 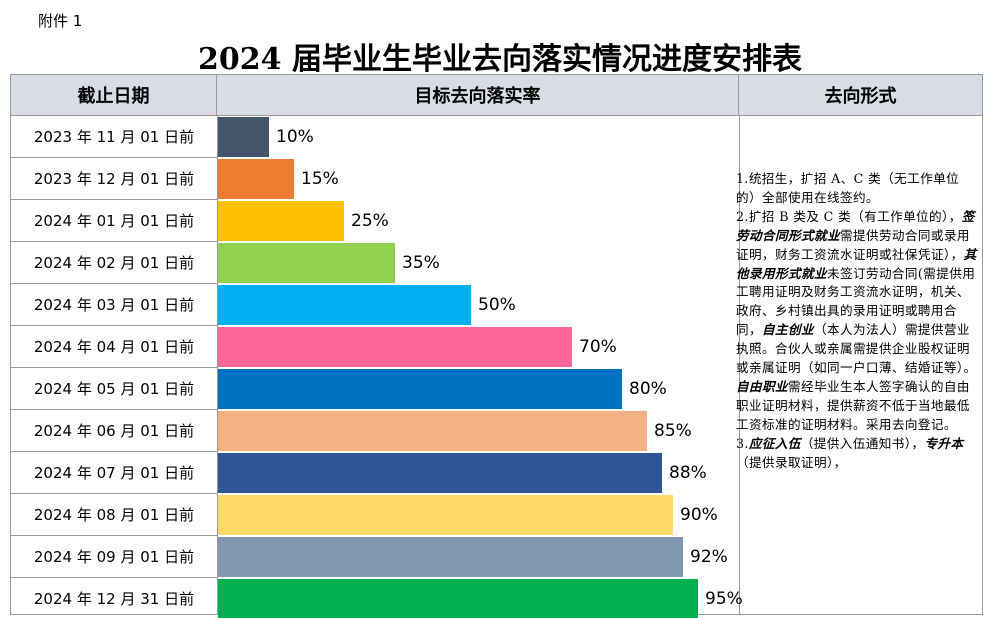 What do you see at coordinates (114, 221) in the screenshot?
I see `deadline-date: 2024 年 01 月 01 日前` at bounding box center [114, 221].